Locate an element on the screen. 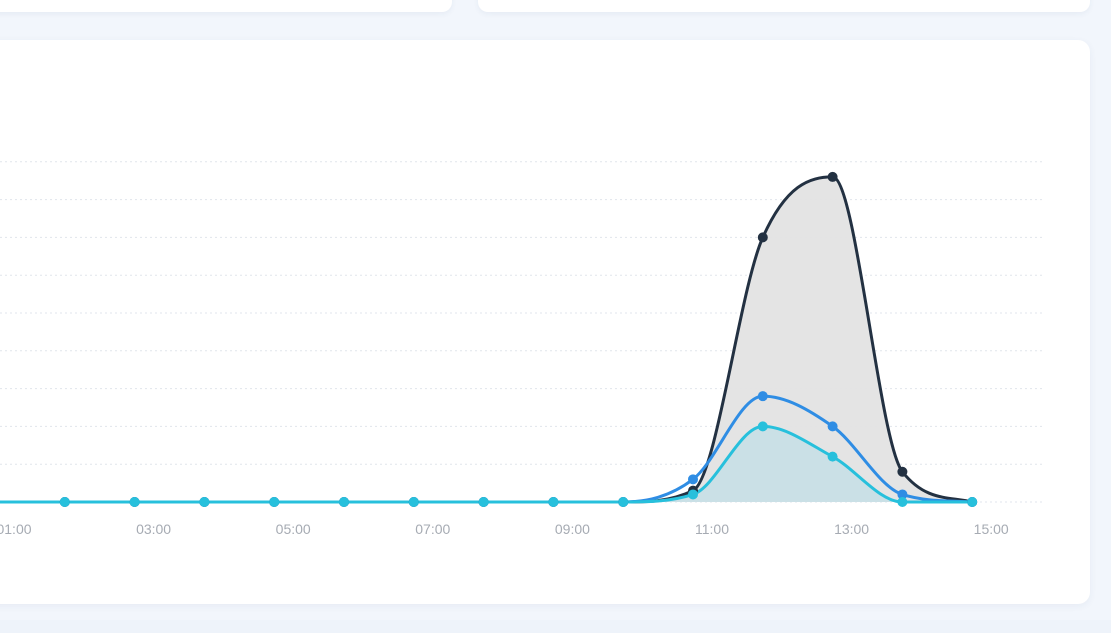 This screenshot has height=633, width=1111. page-bottom-strip is located at coordinates (555, 626).